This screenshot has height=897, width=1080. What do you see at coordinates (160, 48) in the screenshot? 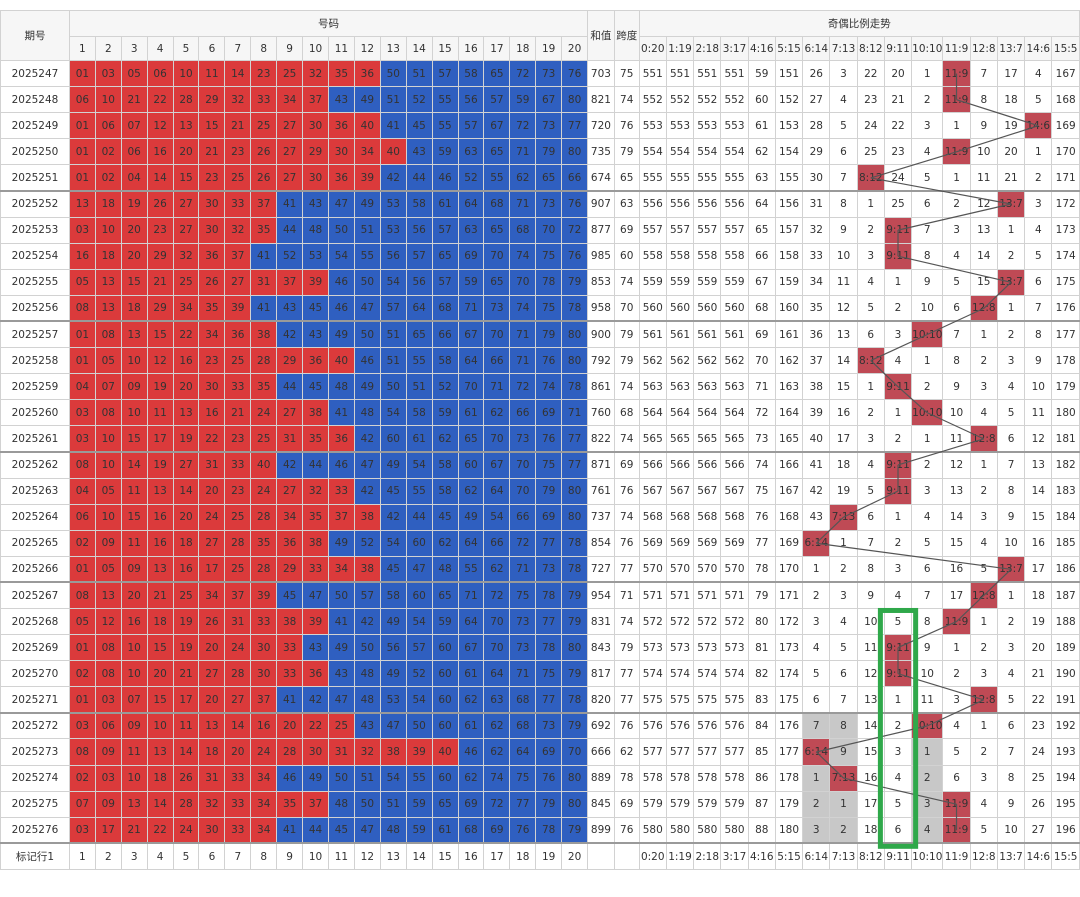
I see `number-col-header: 4` at bounding box center [160, 48].